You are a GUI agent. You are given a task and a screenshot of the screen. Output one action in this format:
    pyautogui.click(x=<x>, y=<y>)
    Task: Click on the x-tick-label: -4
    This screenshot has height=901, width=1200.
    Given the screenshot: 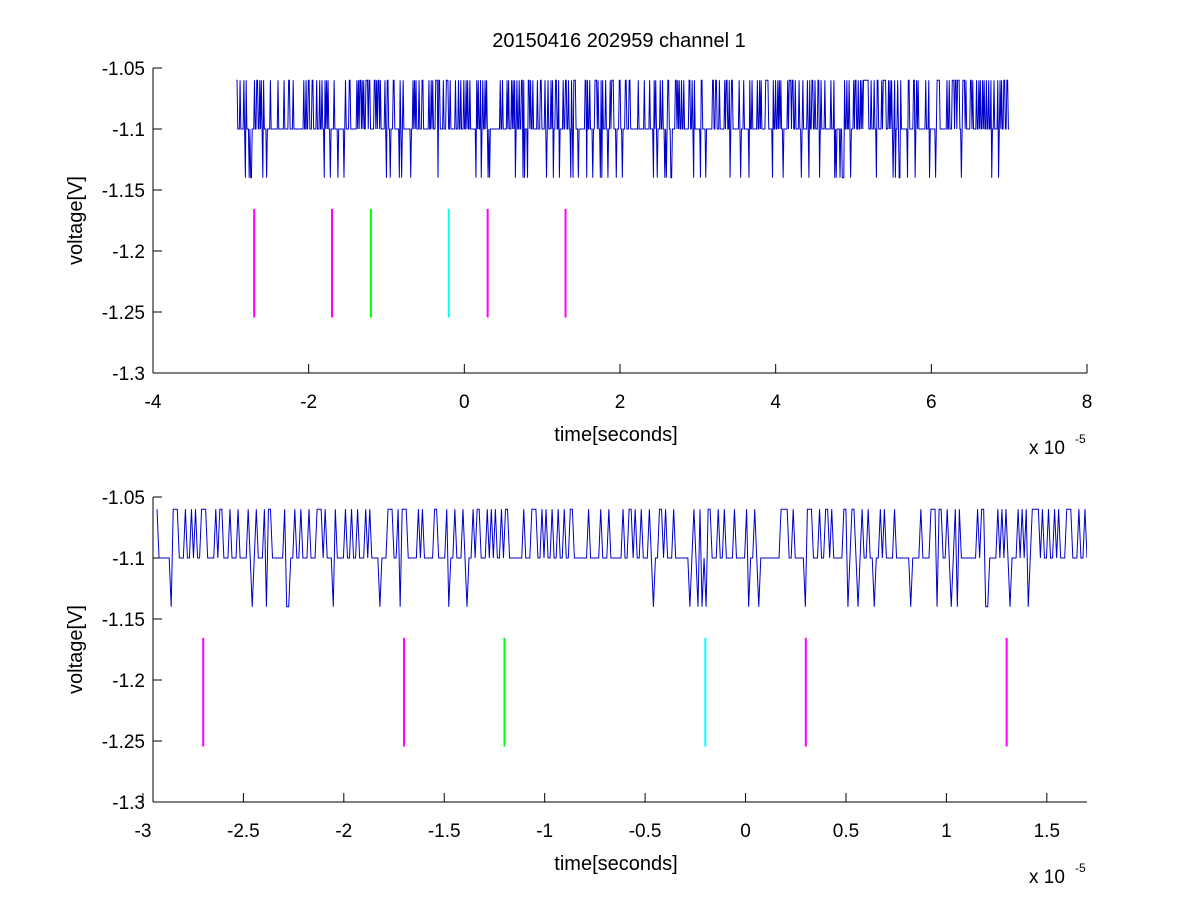 What is the action you would take?
    pyautogui.click(x=153, y=402)
    